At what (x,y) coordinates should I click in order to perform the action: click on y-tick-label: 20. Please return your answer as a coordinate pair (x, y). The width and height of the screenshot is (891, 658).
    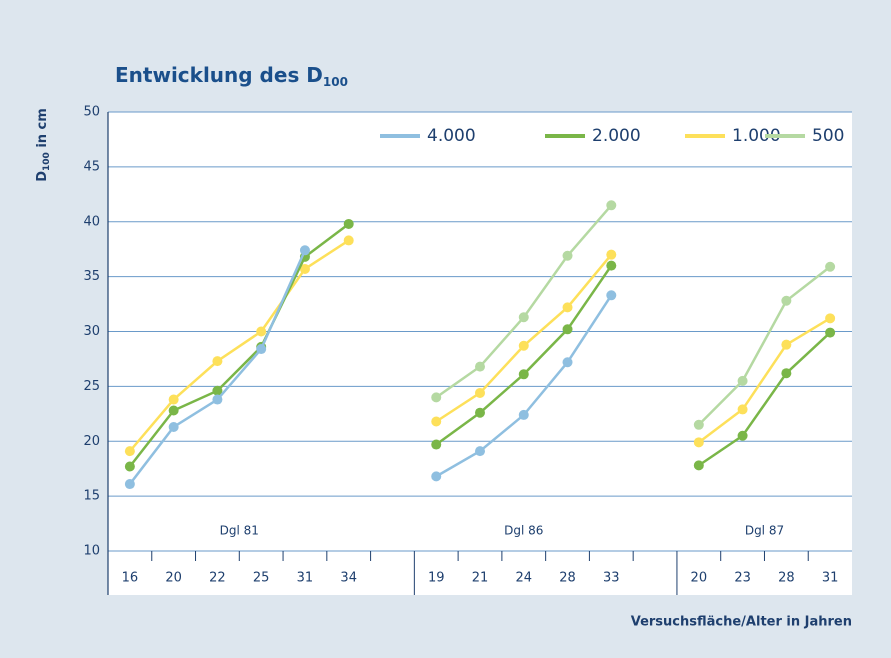
    Looking at the image, I should click on (91, 441).